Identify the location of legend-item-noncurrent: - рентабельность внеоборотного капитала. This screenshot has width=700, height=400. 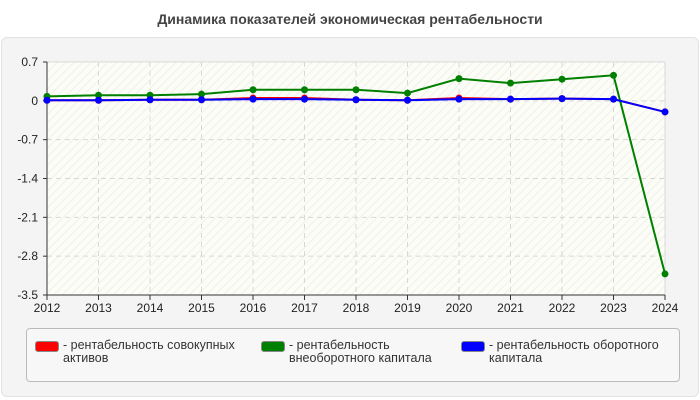
(350, 352).